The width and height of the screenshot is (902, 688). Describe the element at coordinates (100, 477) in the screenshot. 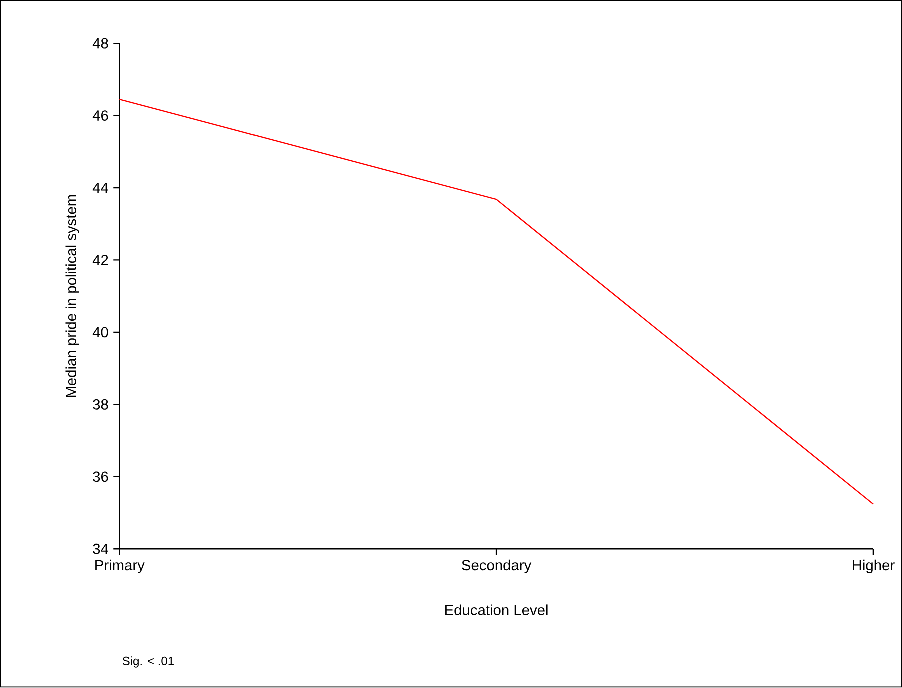

I see `y-tick-label: 36` at that location.